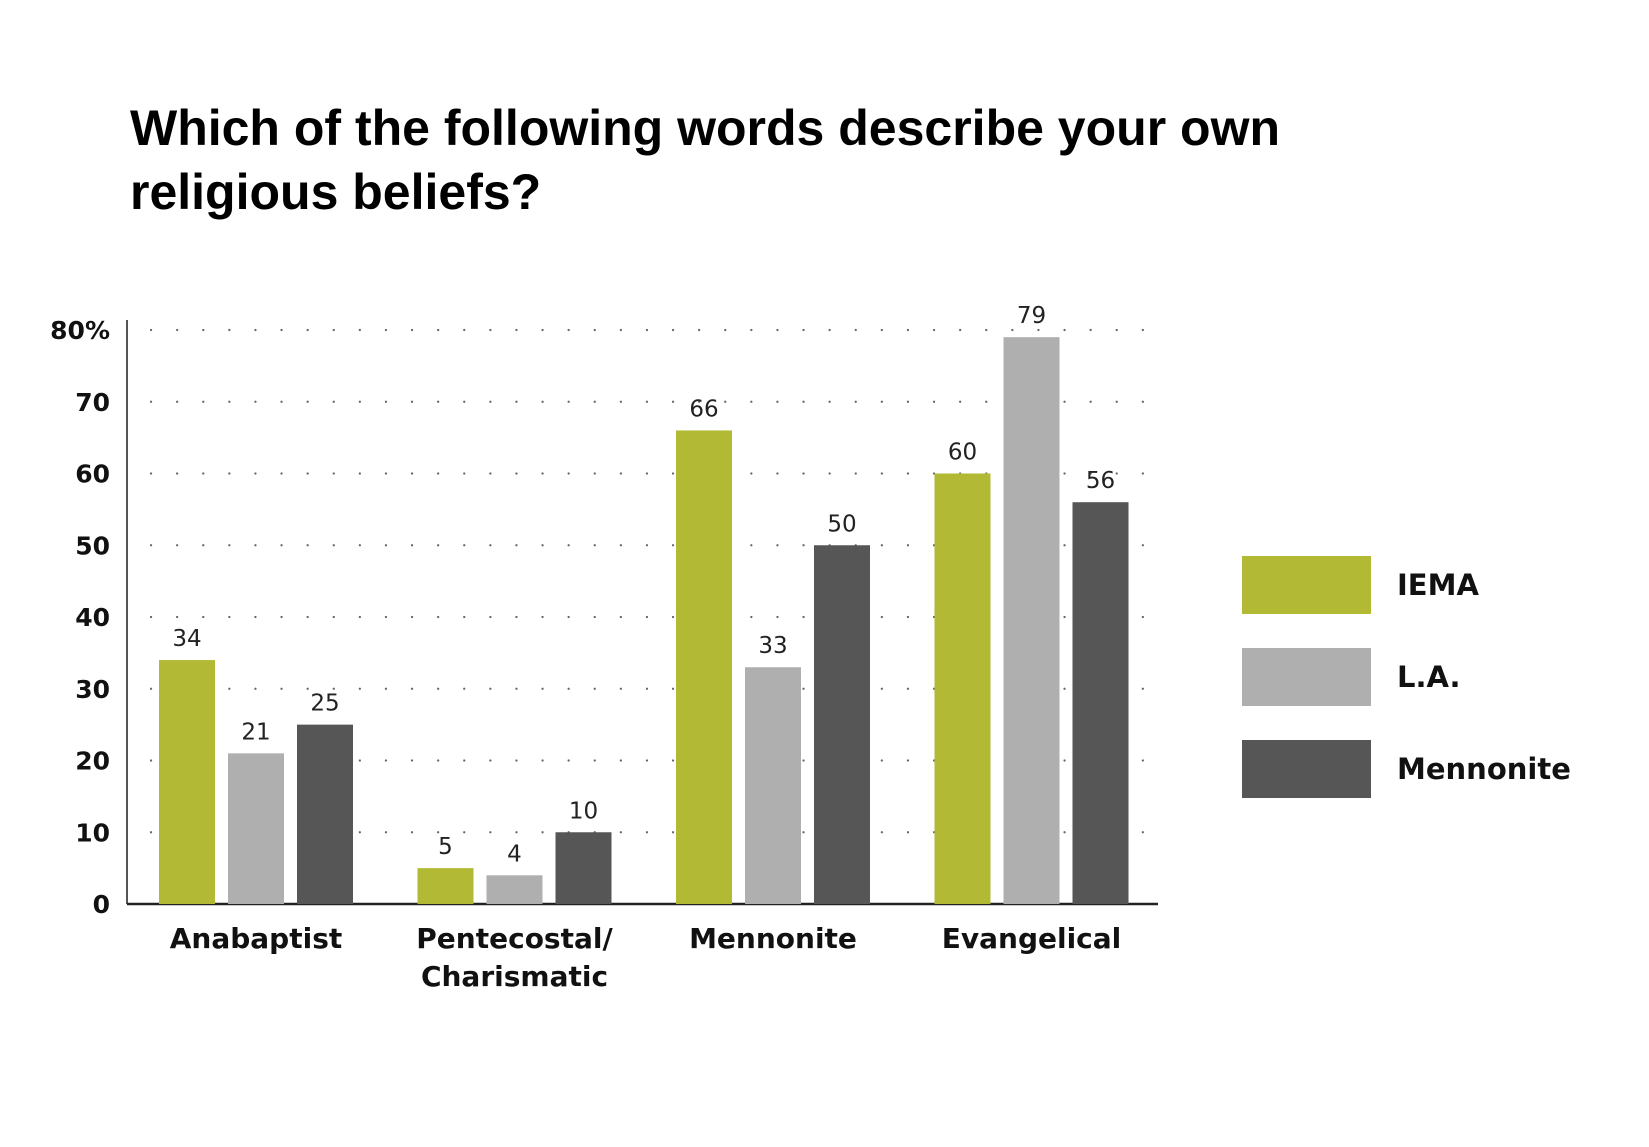 This screenshot has width=1649, height=1147. Describe the element at coordinates (514, 938) in the screenshot. I see `x-category-label: Pentecostal/` at that location.